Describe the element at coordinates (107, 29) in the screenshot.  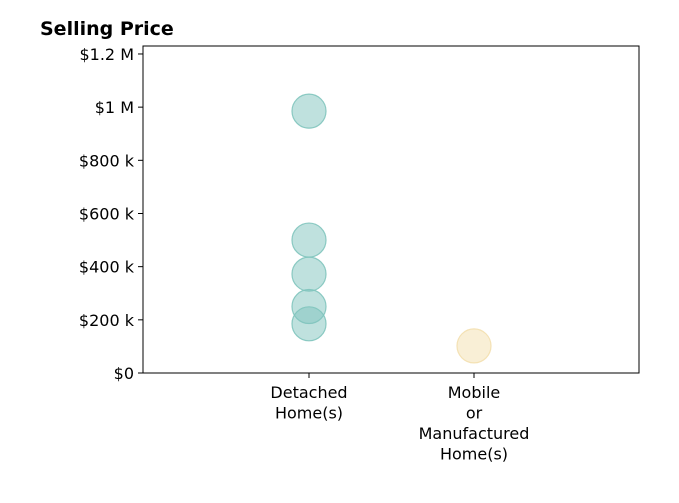
I see `chart-title: Selling Price` at that location.